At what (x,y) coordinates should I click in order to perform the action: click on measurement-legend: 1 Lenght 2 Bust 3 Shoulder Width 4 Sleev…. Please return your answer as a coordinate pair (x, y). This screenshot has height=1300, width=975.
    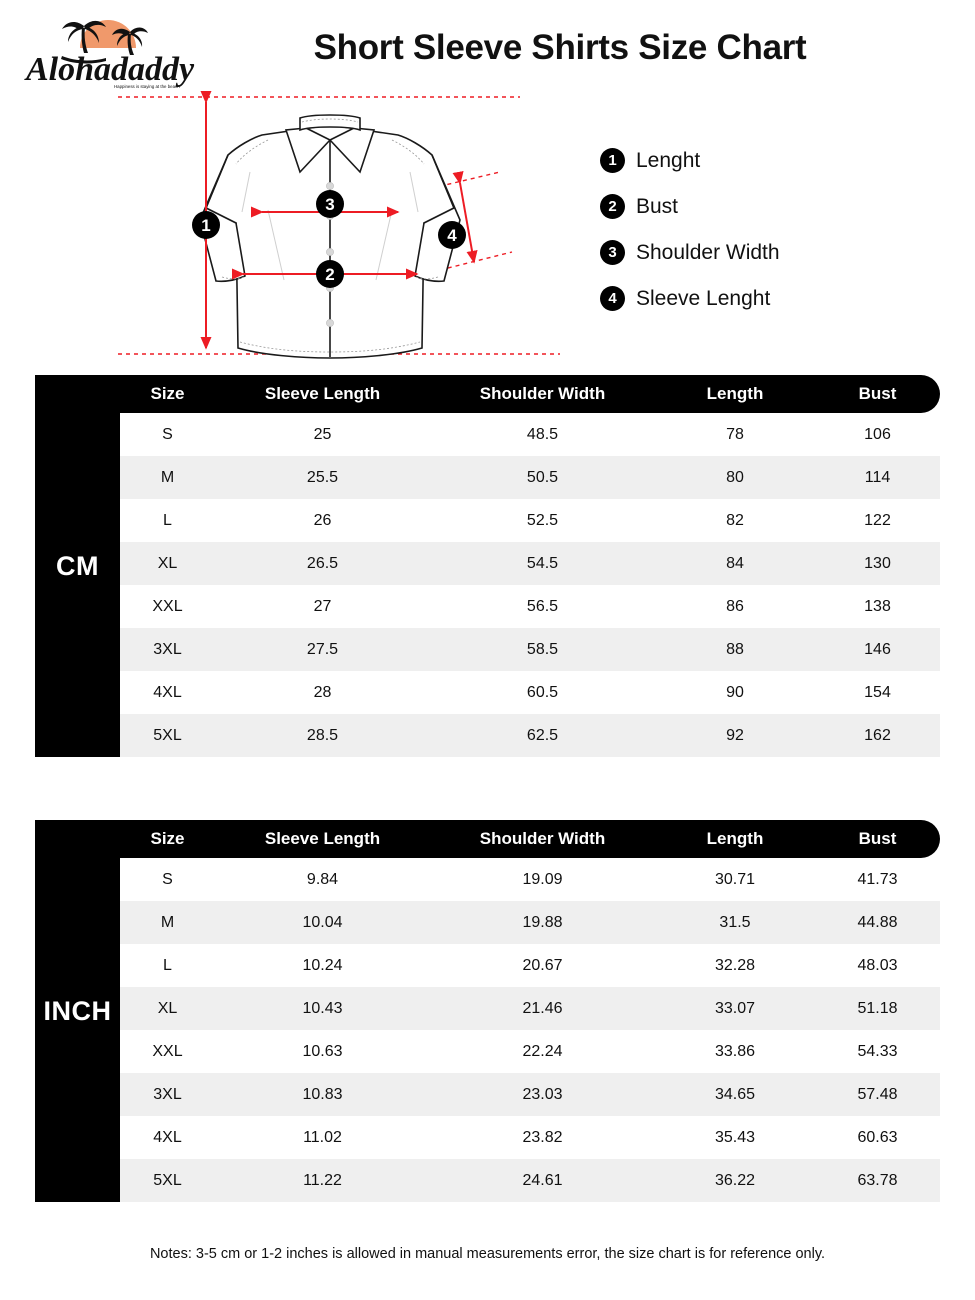
    Looking at the image, I should click on (690, 229).